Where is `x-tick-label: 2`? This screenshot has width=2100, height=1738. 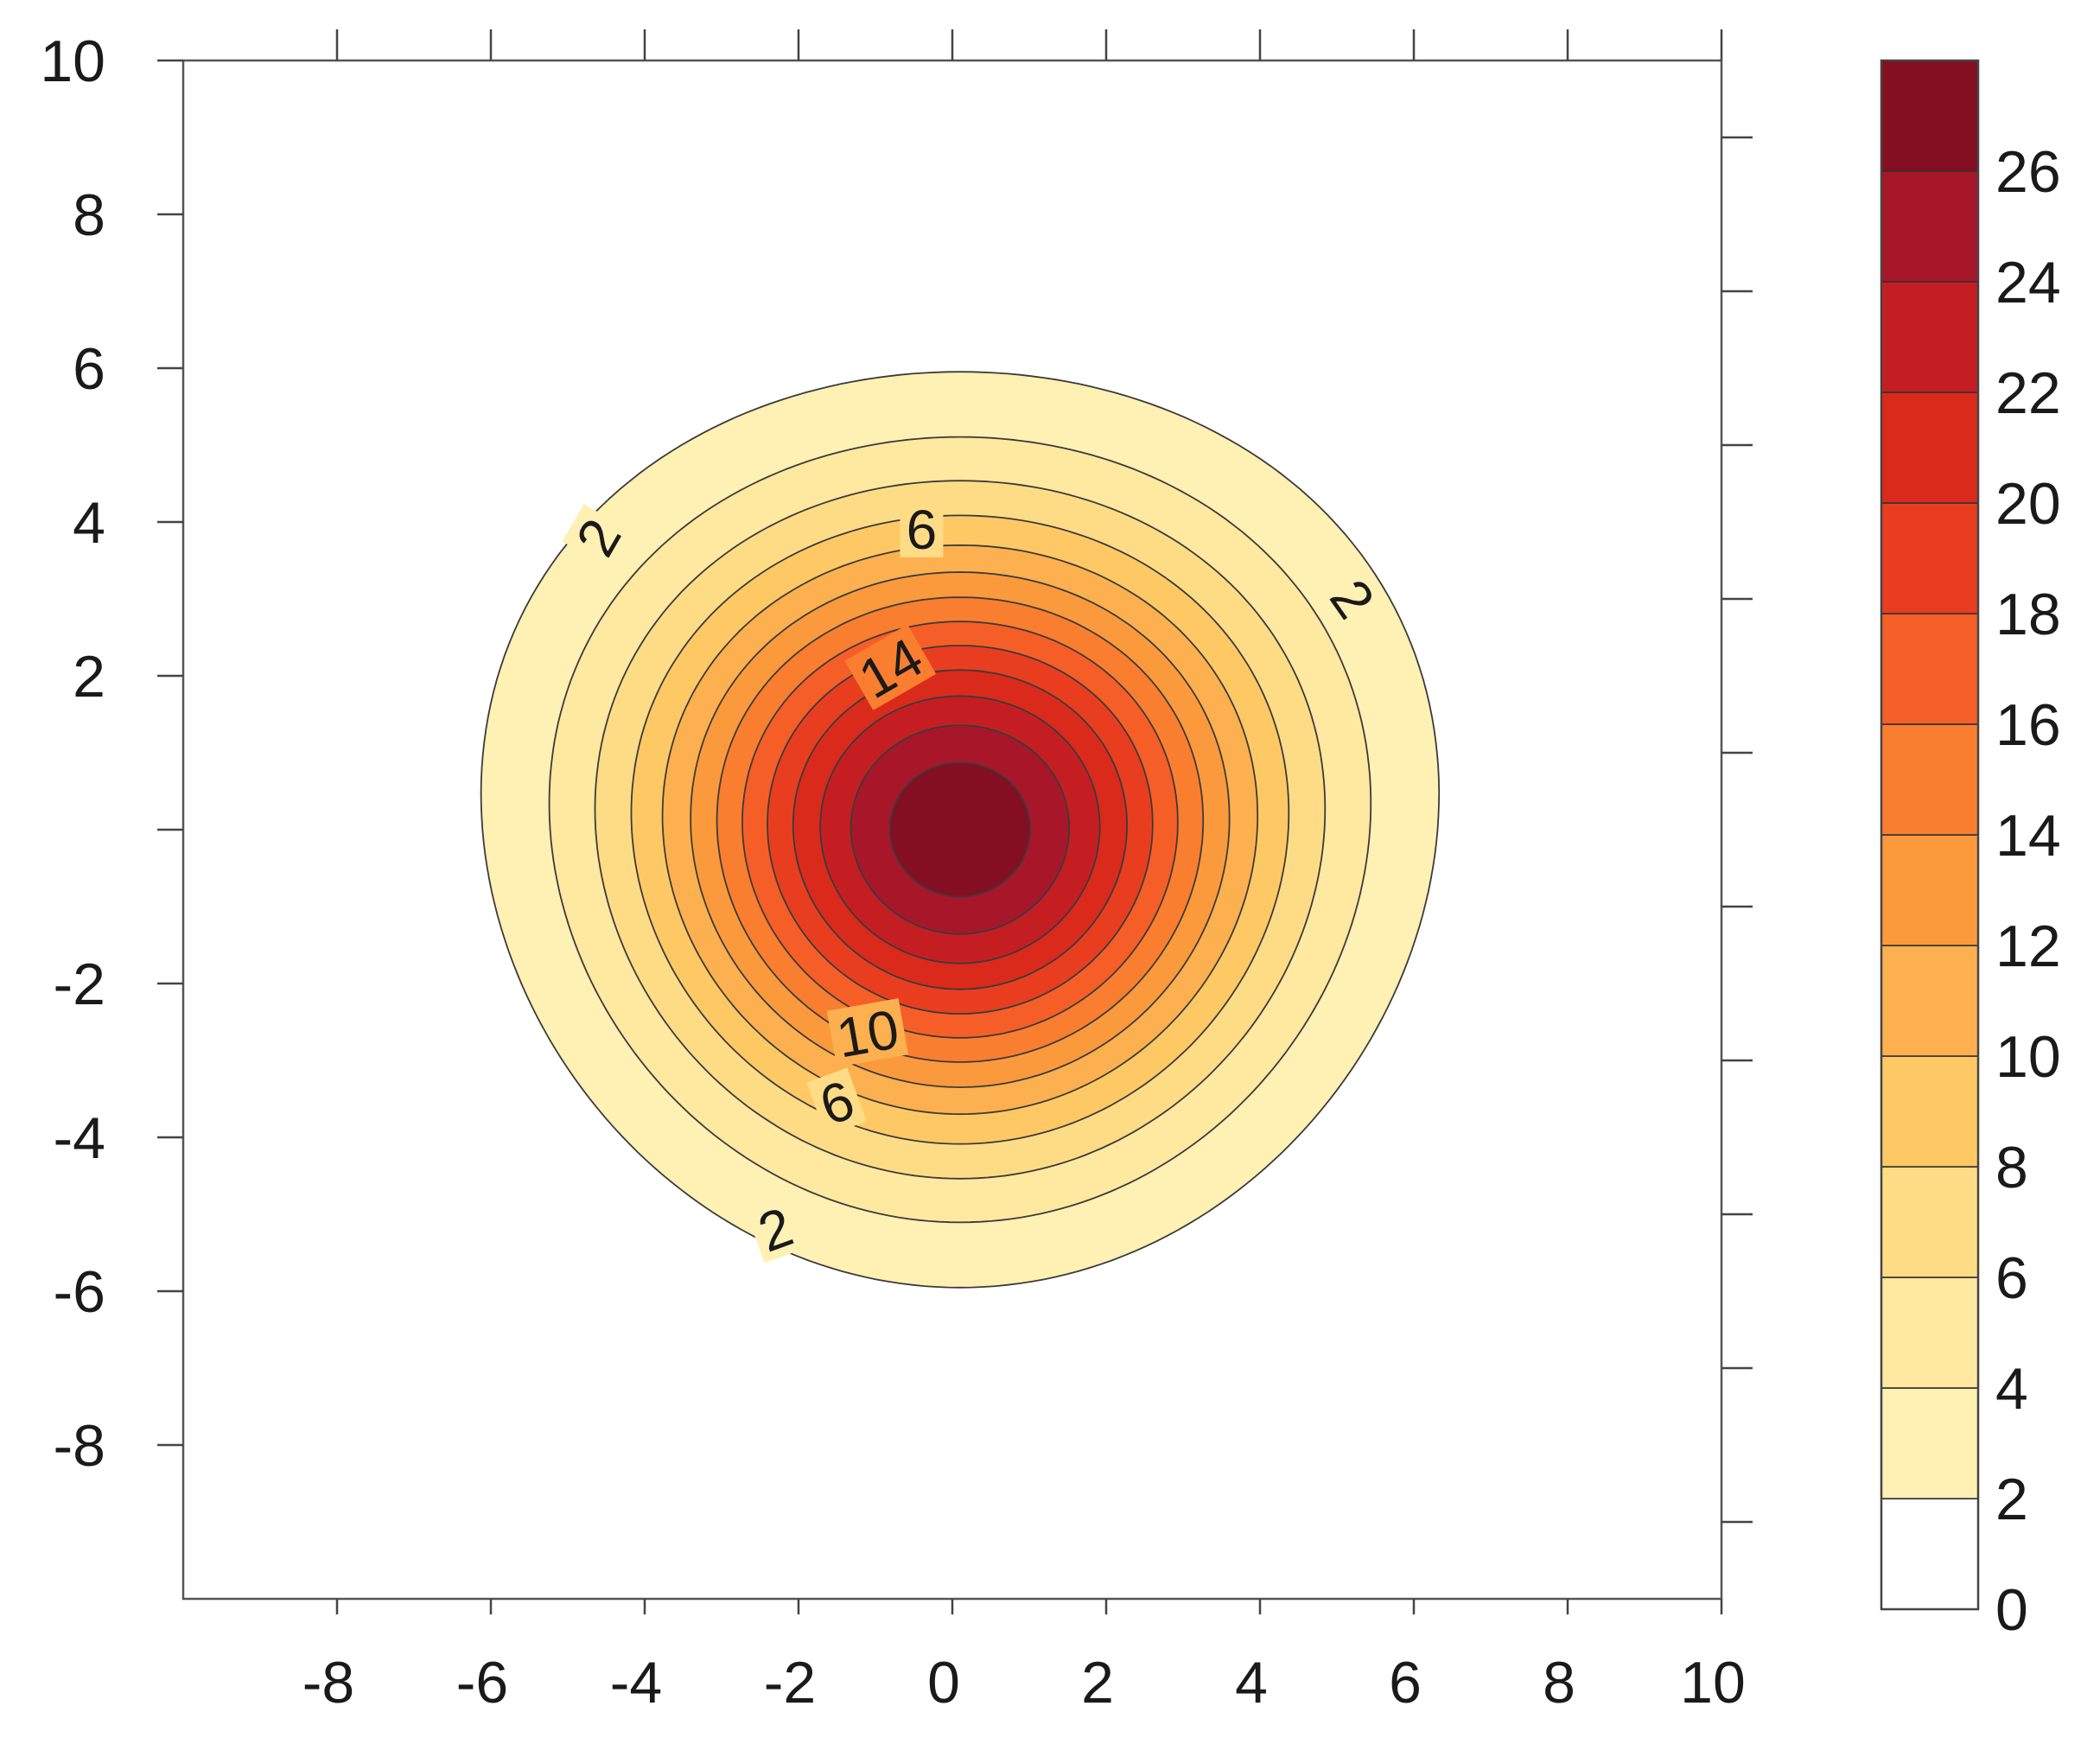 x-tick-label: 2 is located at coordinates (1097, 1683).